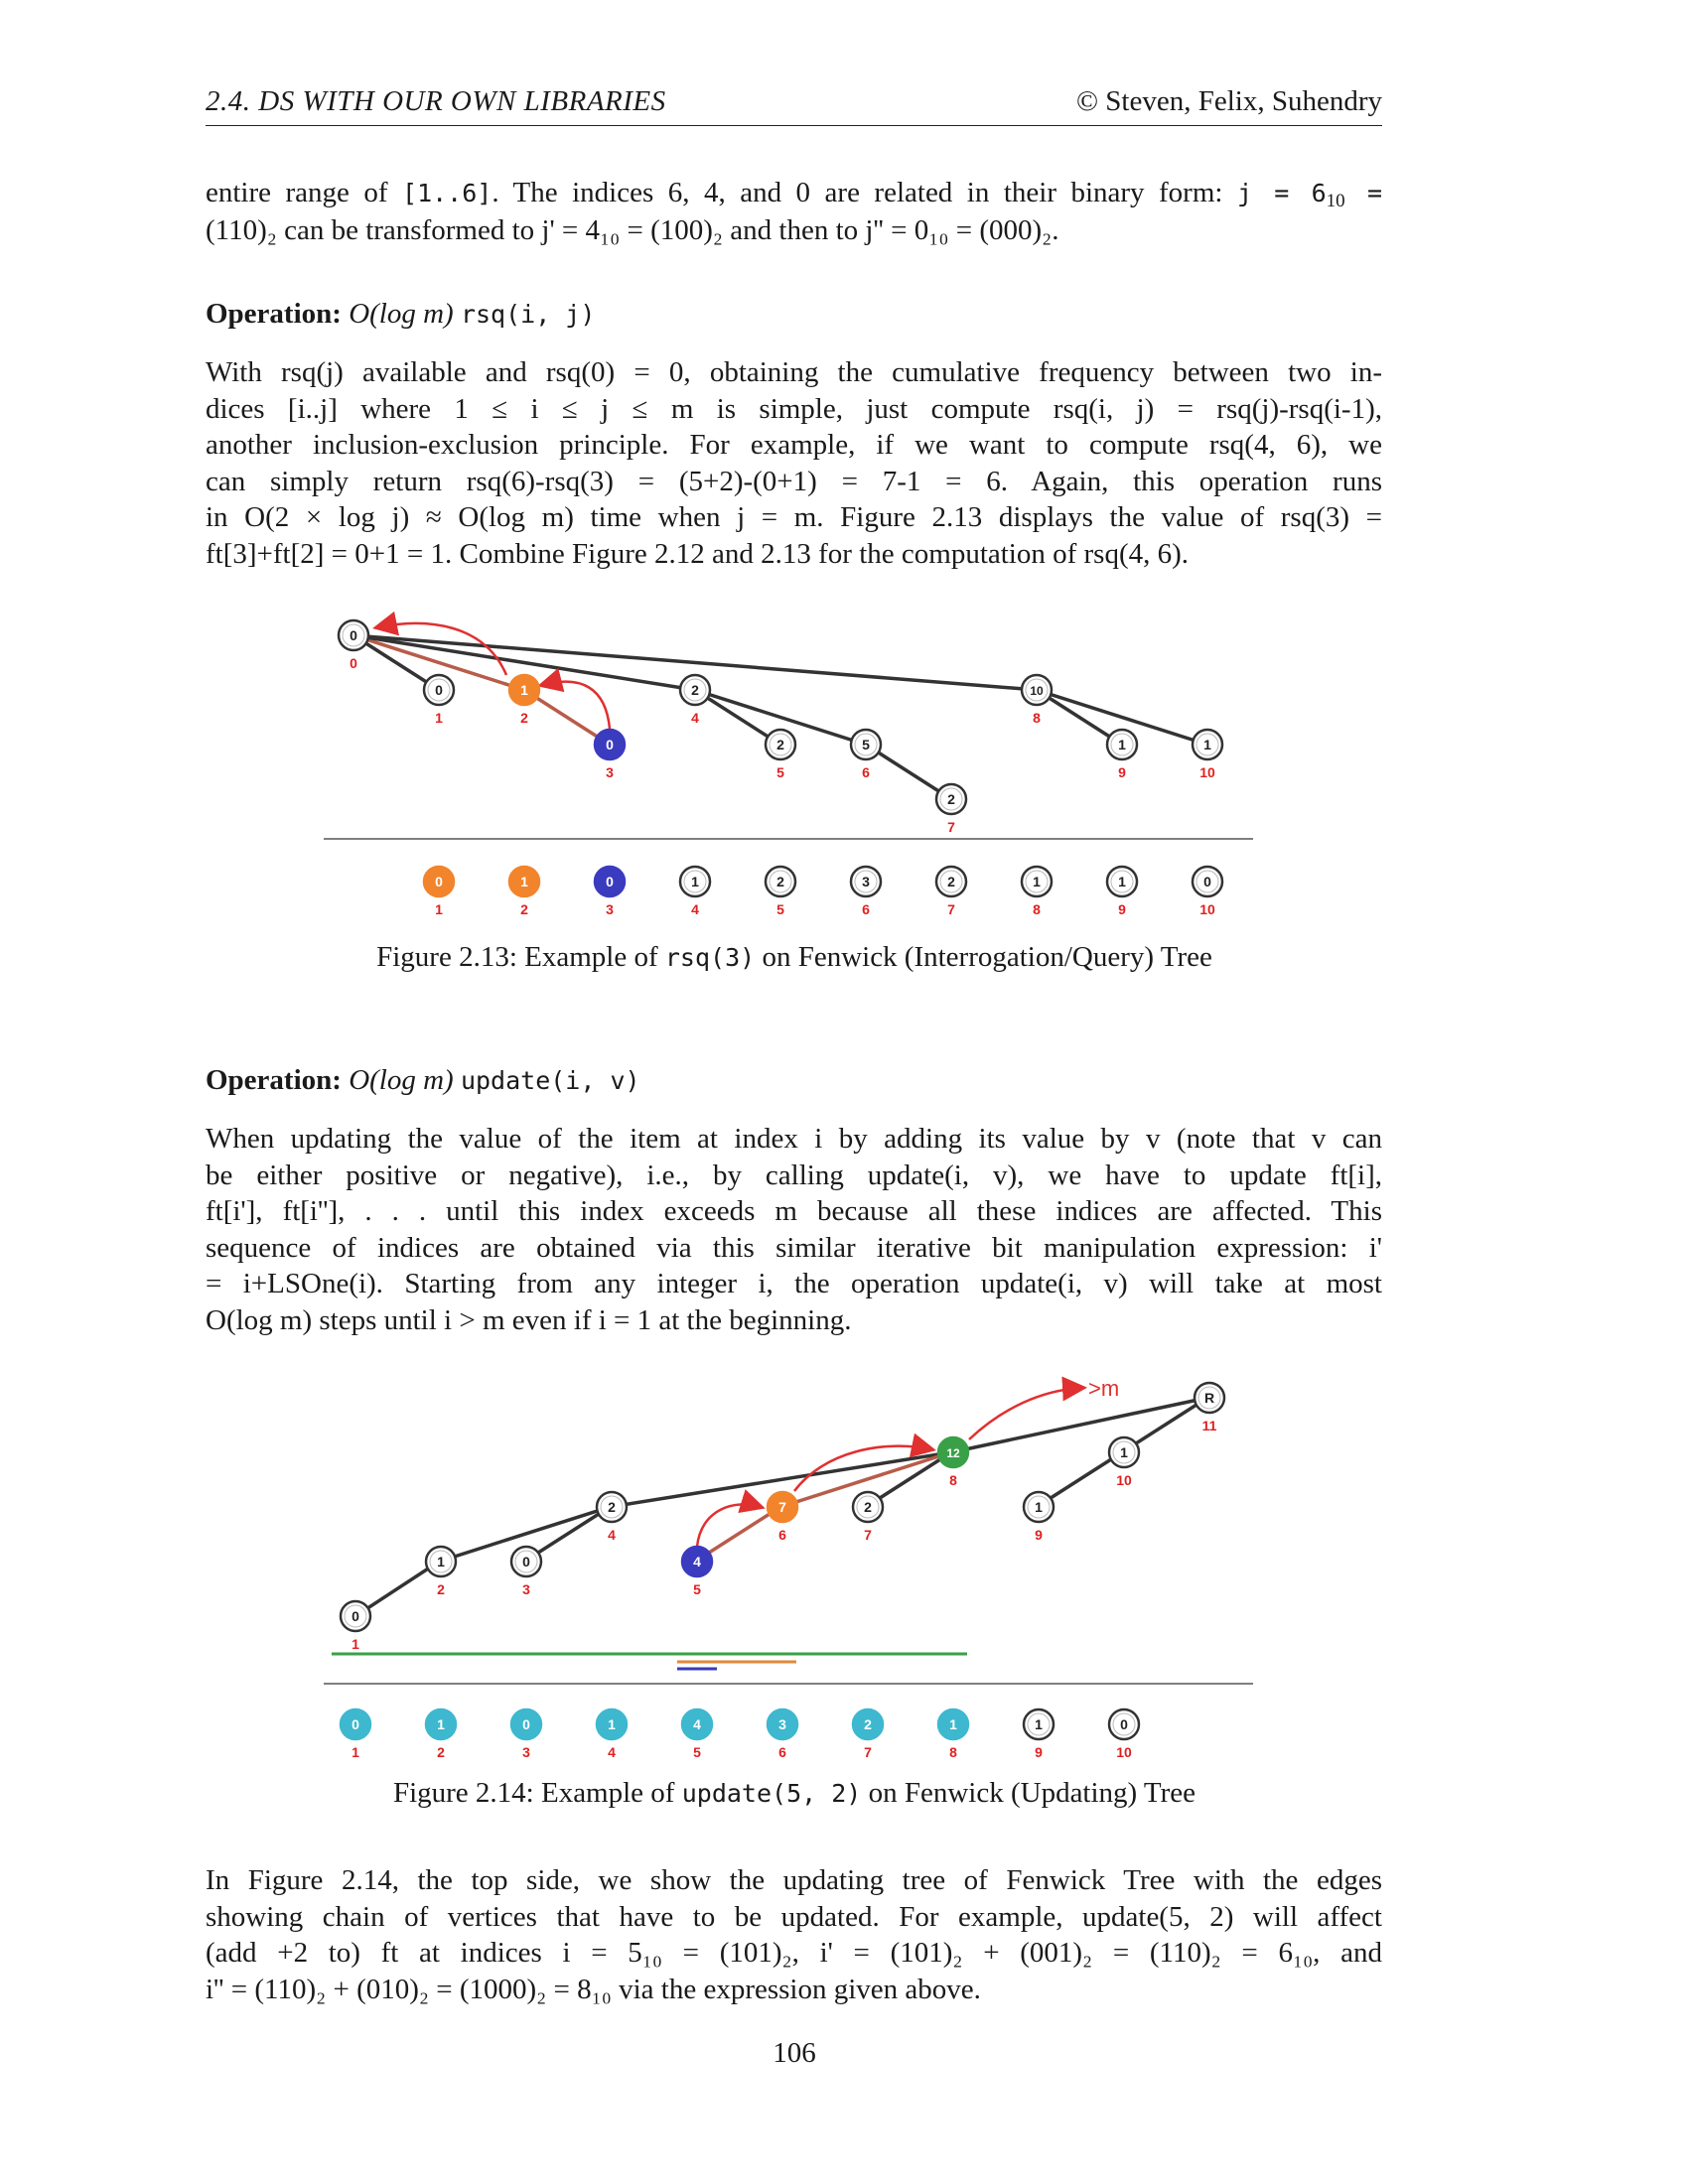  I want to click on node-10: 0 10, so click(1207, 891).